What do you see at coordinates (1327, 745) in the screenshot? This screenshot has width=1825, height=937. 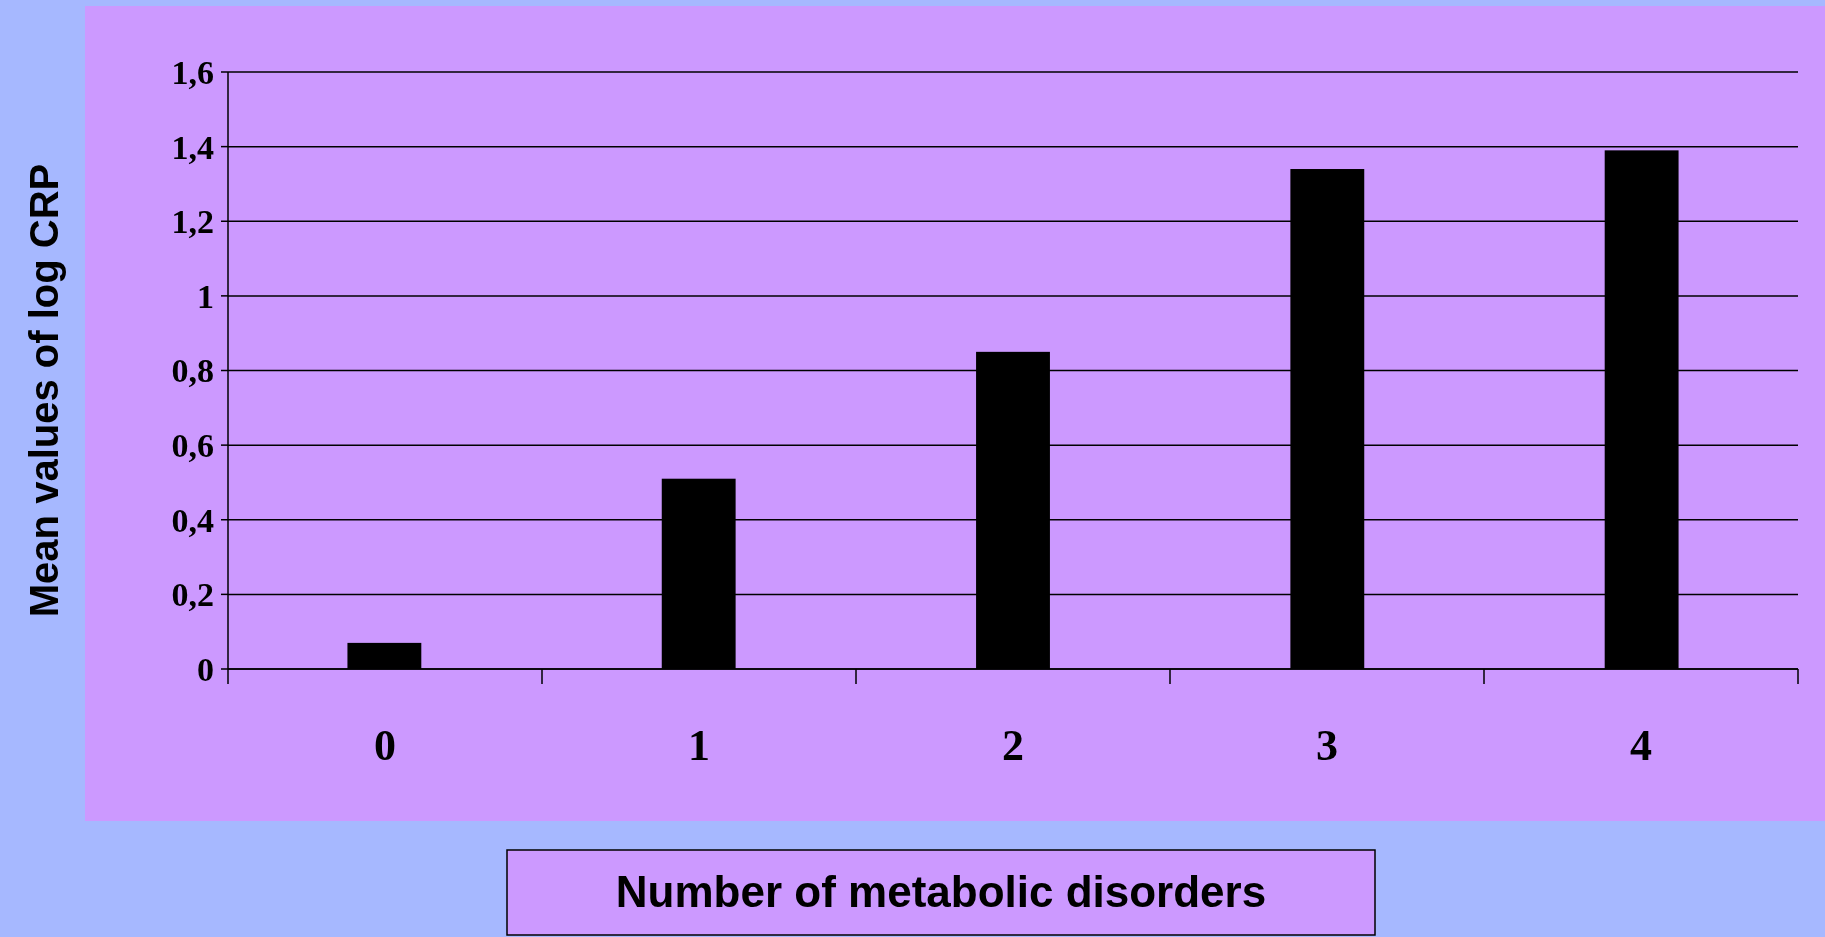 I see `x-tick-label: 3` at bounding box center [1327, 745].